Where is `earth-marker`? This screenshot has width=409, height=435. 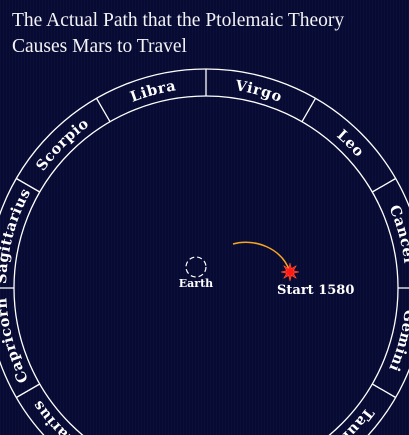
earth-marker is located at coordinates (196, 267).